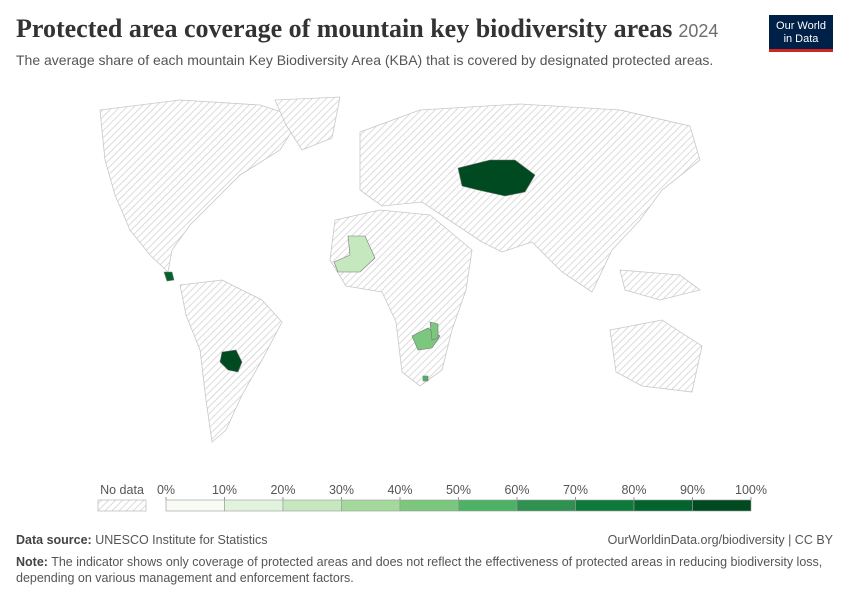 The image size is (850, 600). What do you see at coordinates (341, 490) in the screenshot?
I see `legend-tick-label: 30%` at bounding box center [341, 490].